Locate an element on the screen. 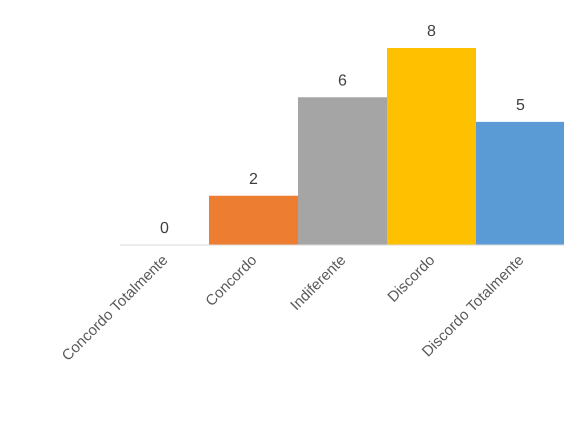 The width and height of the screenshot is (564, 425). data-label: 2 is located at coordinates (253, 179).